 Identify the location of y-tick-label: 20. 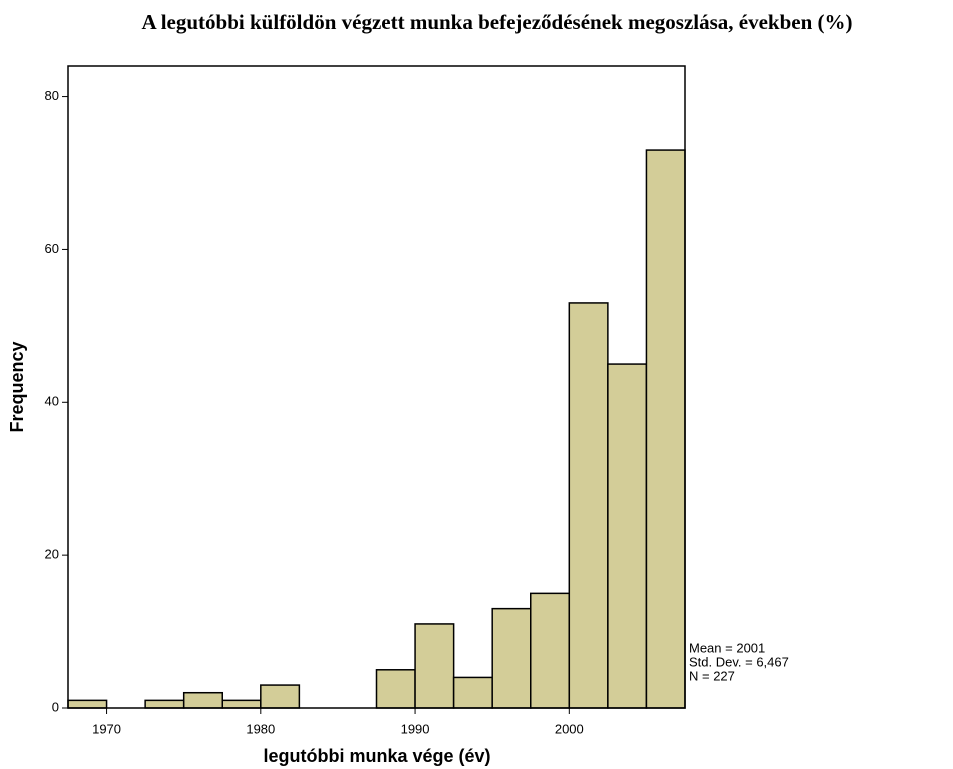
(52, 554).